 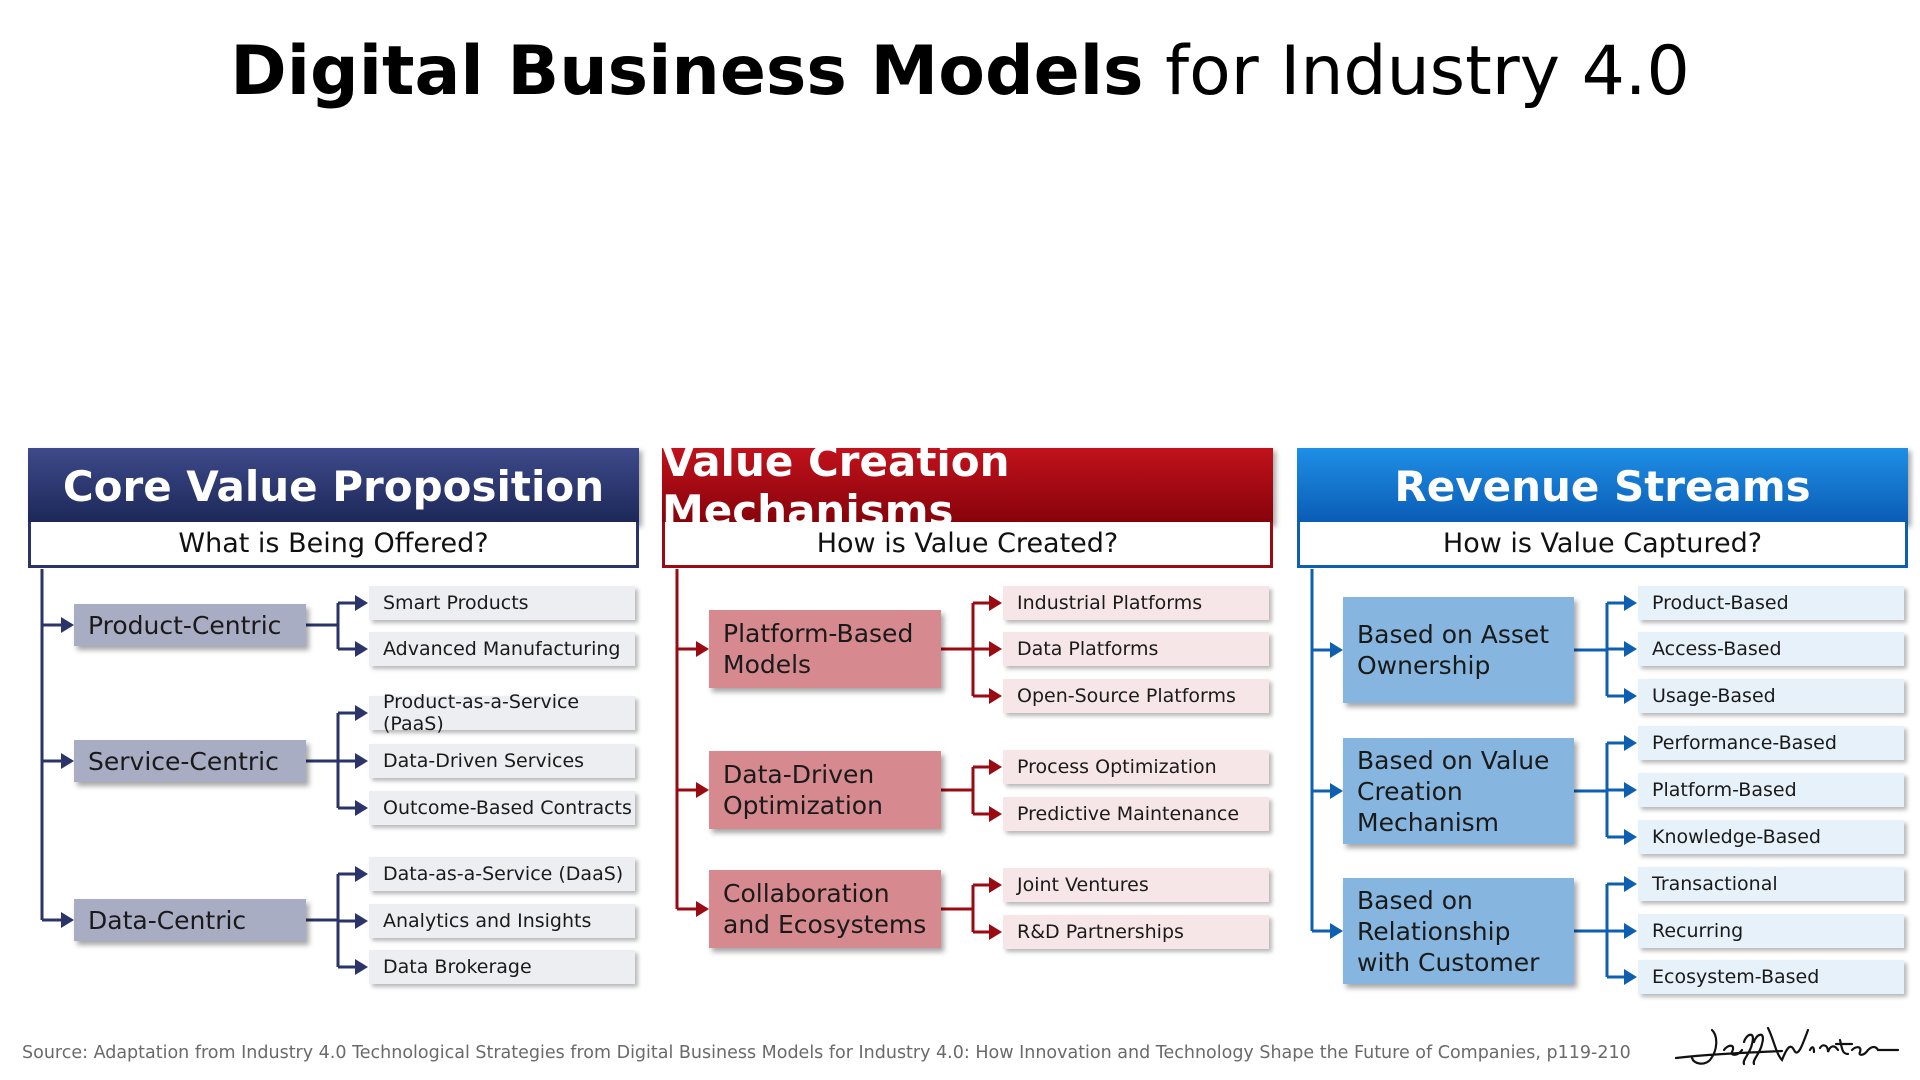 I want to click on leaf-item: Recurring, so click(x=1771, y=931).